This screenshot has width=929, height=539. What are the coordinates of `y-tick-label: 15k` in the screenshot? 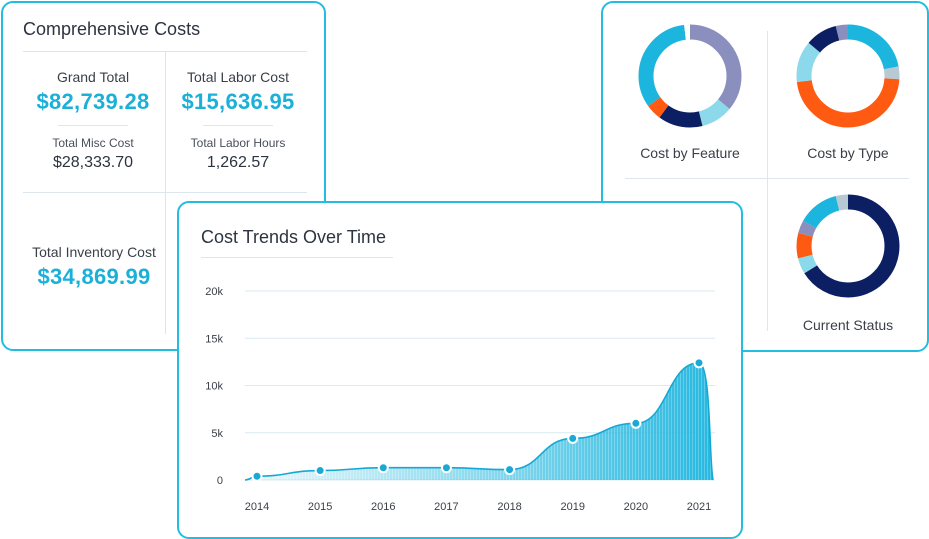 It's located at (214, 339).